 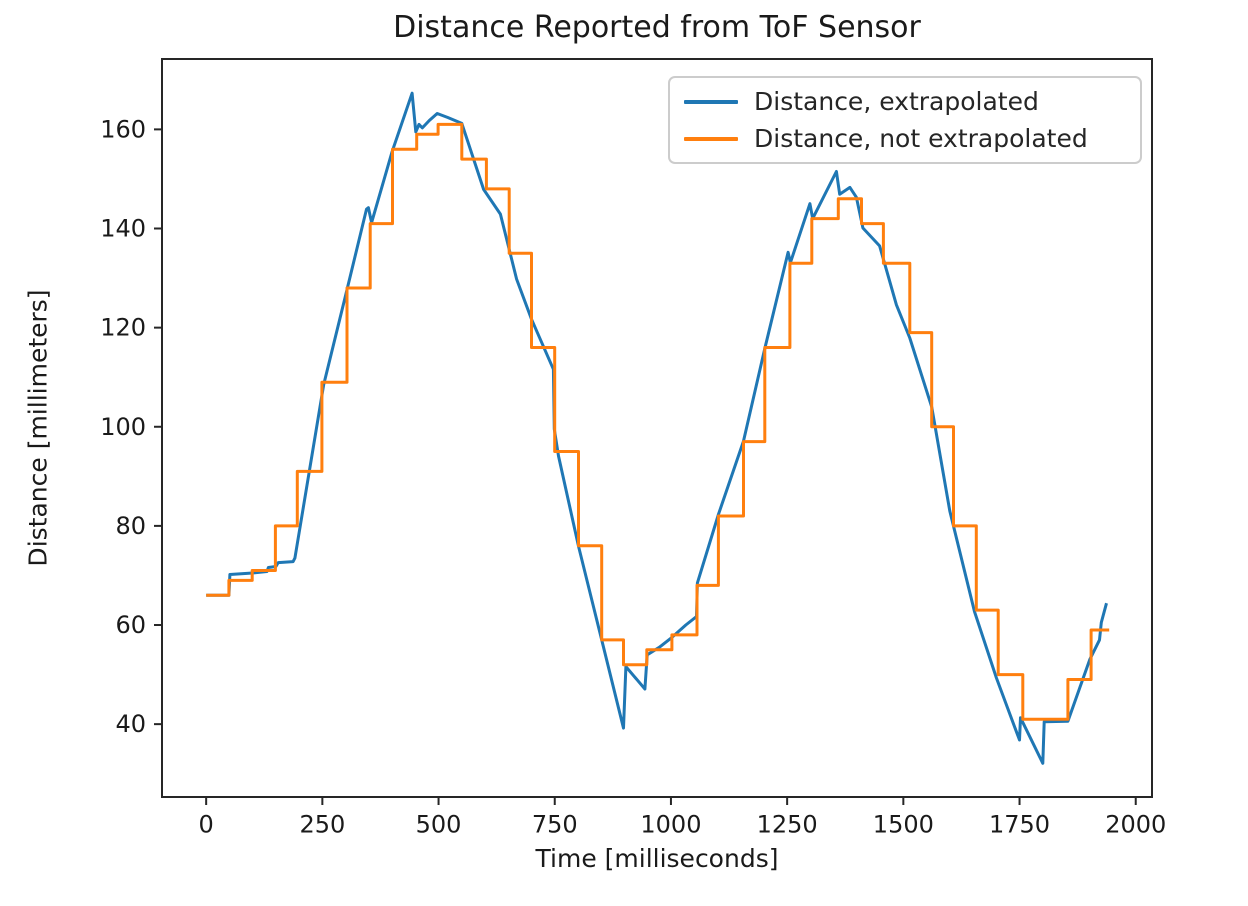 What do you see at coordinates (322, 825) in the screenshot?
I see `x-tick-label: 250` at bounding box center [322, 825].